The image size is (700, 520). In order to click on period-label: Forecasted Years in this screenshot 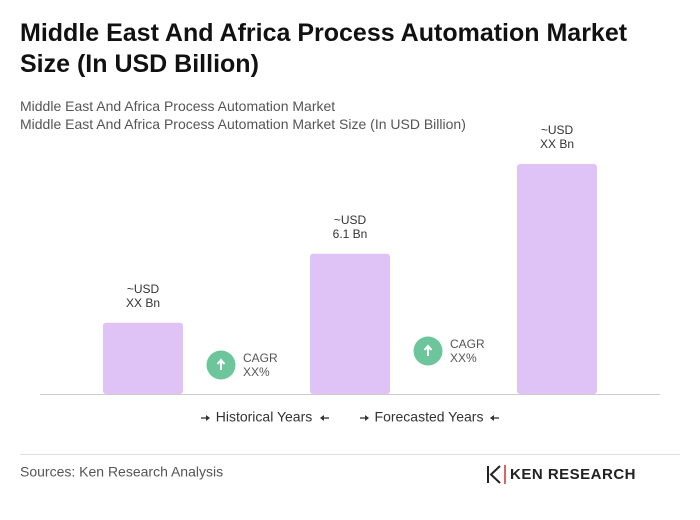, I will do `click(429, 417)`.